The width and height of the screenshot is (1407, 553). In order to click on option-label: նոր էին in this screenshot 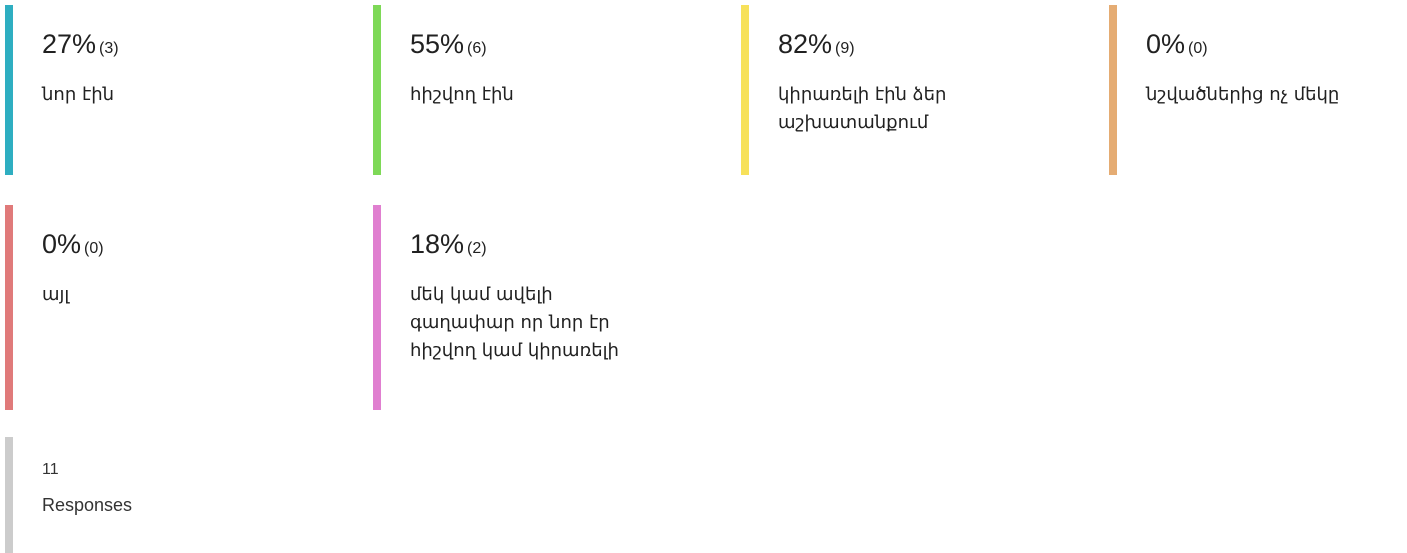, I will do `click(78, 95)`.